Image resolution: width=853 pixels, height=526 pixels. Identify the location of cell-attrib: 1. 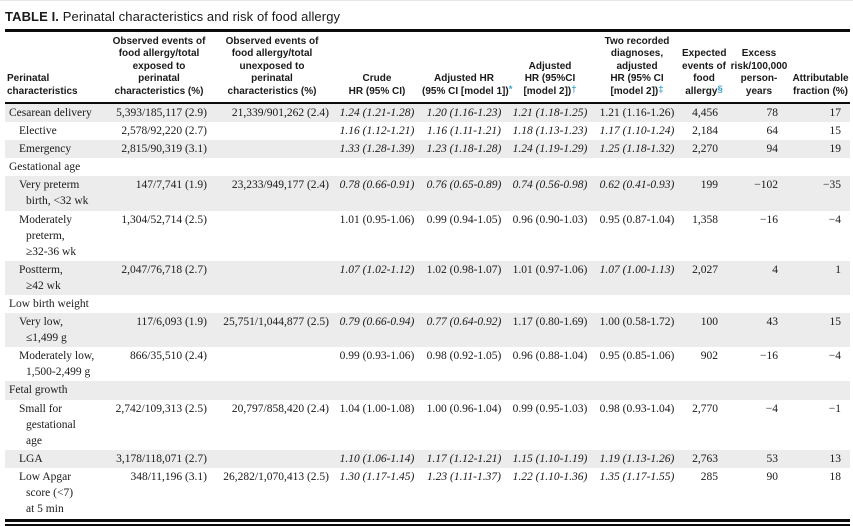
(838, 269).